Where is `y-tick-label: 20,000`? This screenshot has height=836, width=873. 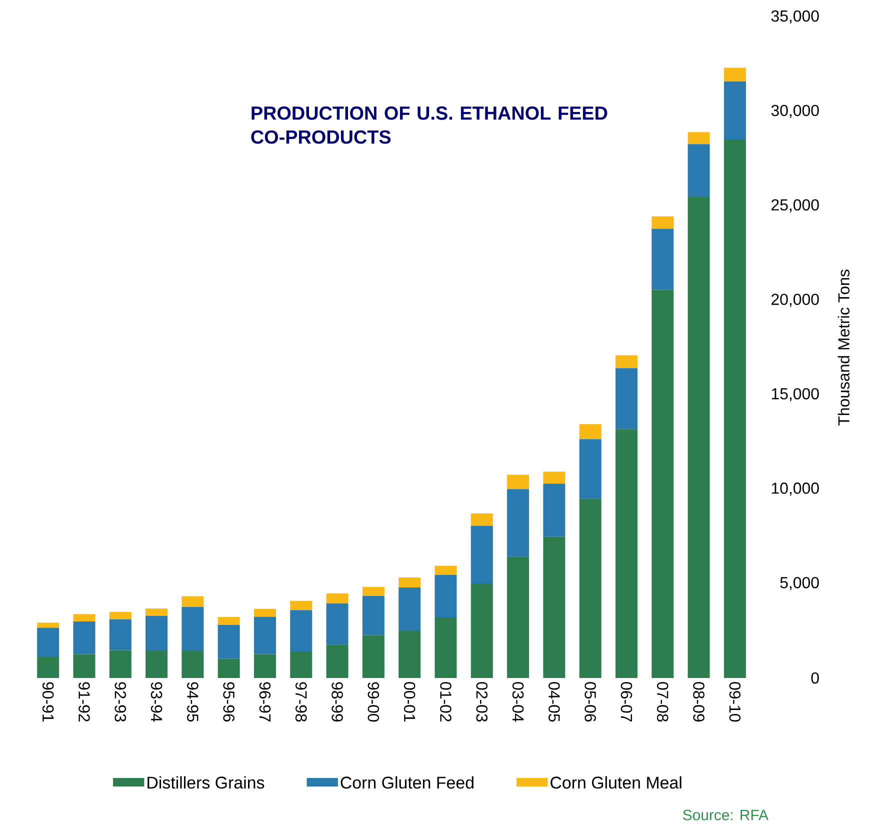 y-tick-label: 20,000 is located at coordinates (795, 300).